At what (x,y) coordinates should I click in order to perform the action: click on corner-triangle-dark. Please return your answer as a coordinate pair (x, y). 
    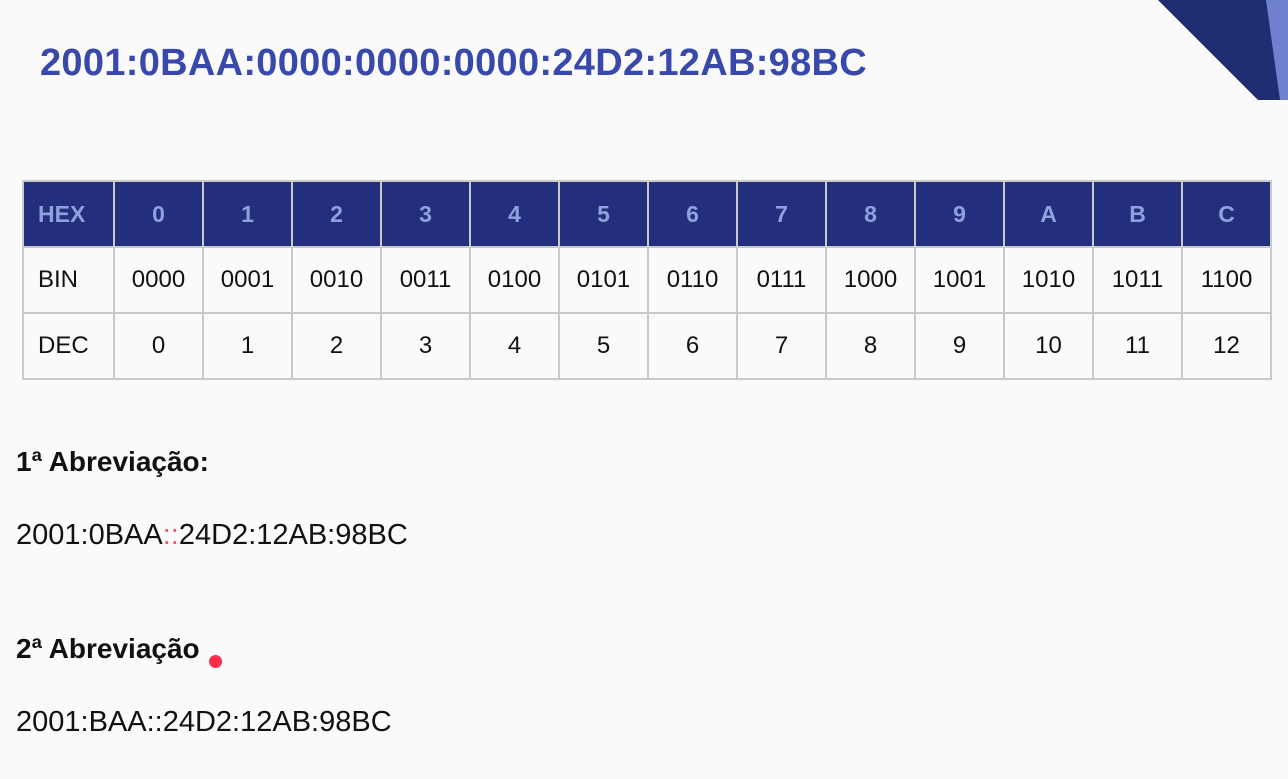
    Looking at the image, I should click on (1223, 50).